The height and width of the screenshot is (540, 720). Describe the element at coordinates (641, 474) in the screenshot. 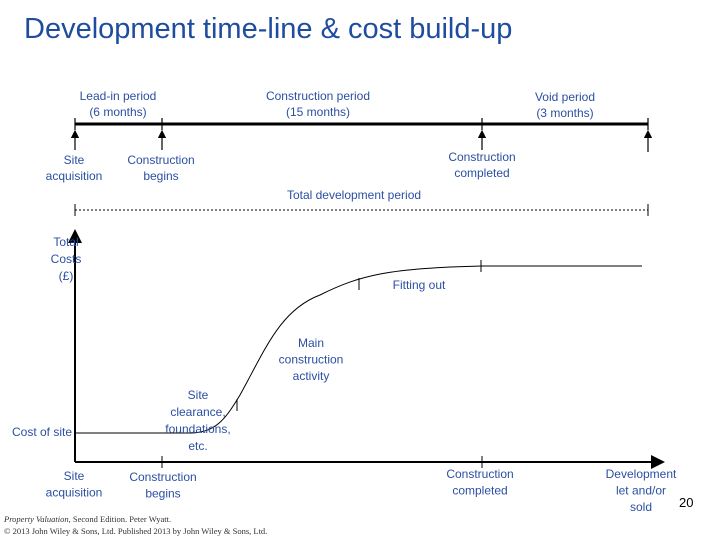

I see `label-line: Development` at that location.